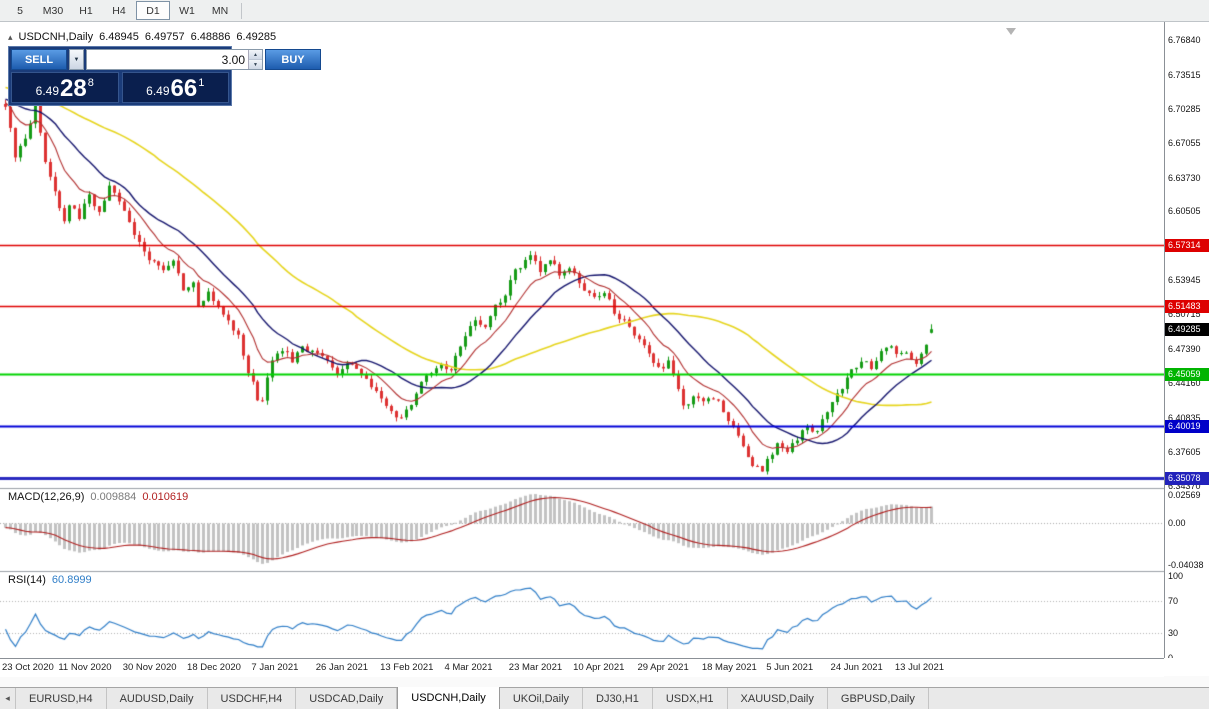  What do you see at coordinates (919, 667) in the screenshot?
I see `date-axis-label: 13 Jul 2021` at bounding box center [919, 667].